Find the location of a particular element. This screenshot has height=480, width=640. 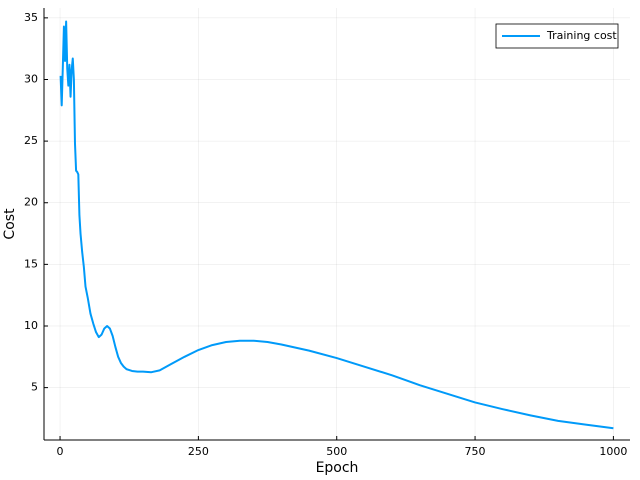

y-tick-label: 20 is located at coordinates (31, 202).